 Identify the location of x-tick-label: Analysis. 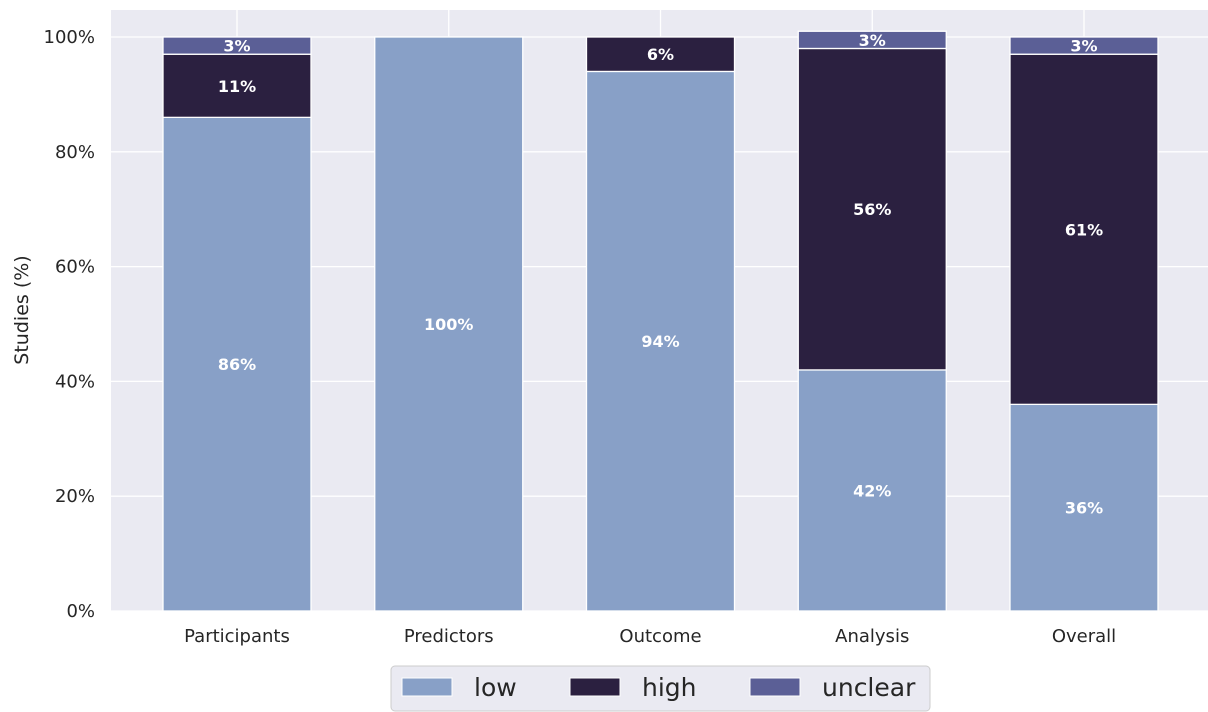
(872, 636).